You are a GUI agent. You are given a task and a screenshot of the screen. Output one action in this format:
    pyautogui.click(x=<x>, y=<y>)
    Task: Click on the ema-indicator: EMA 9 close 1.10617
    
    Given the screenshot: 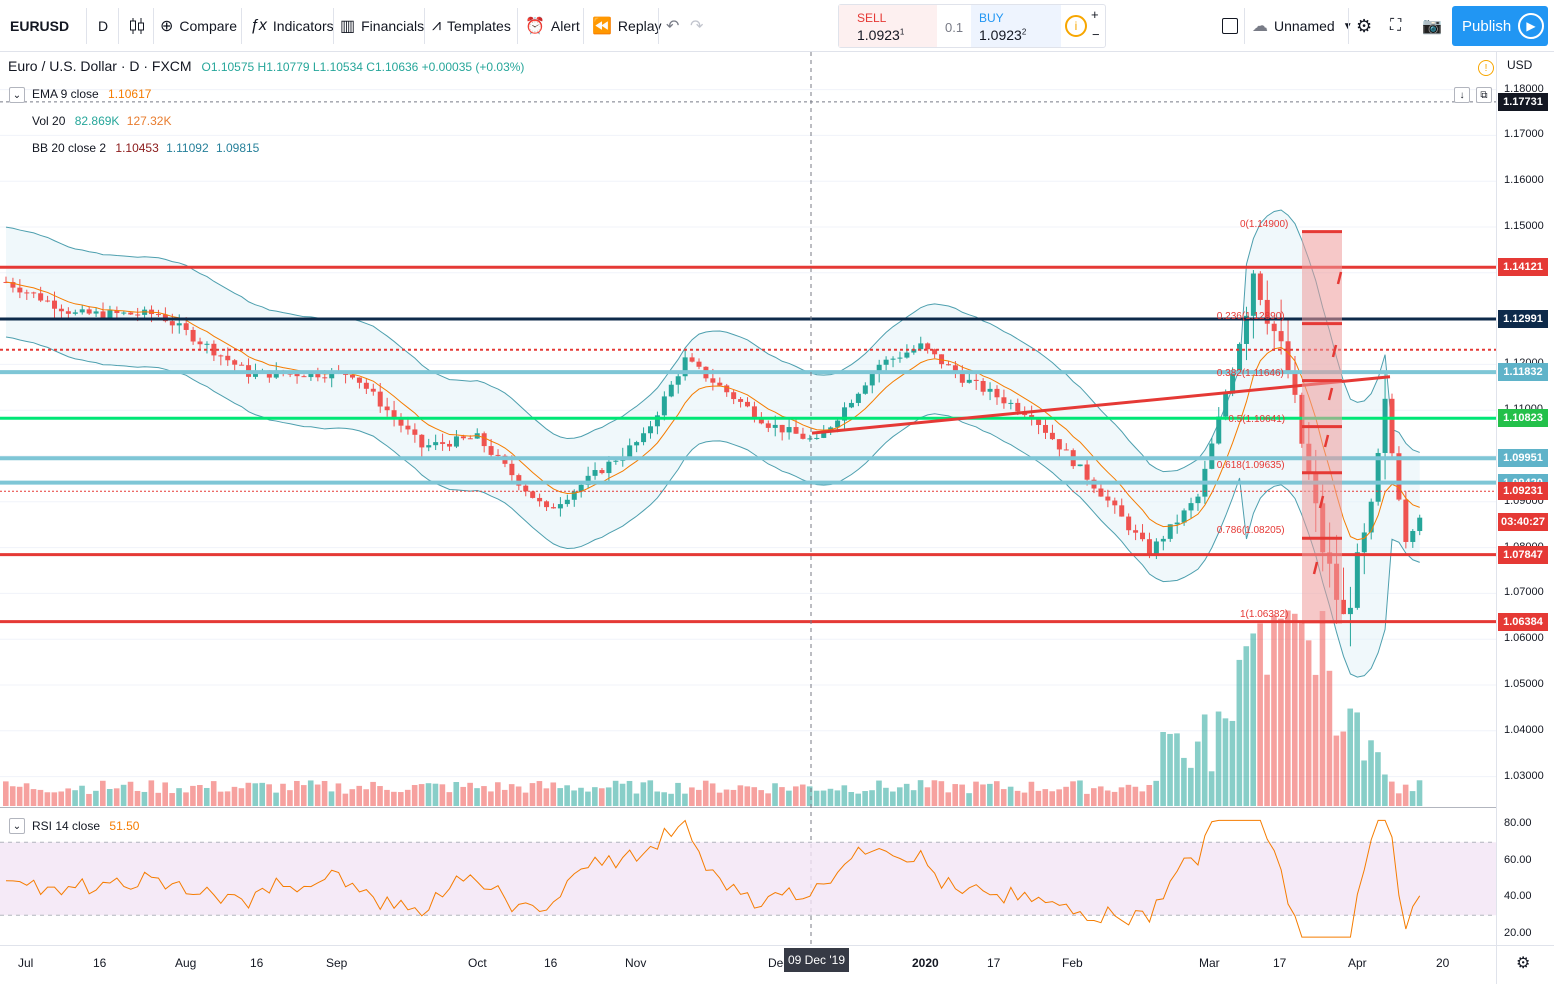 What is the action you would take?
    pyautogui.click(x=92, y=94)
    